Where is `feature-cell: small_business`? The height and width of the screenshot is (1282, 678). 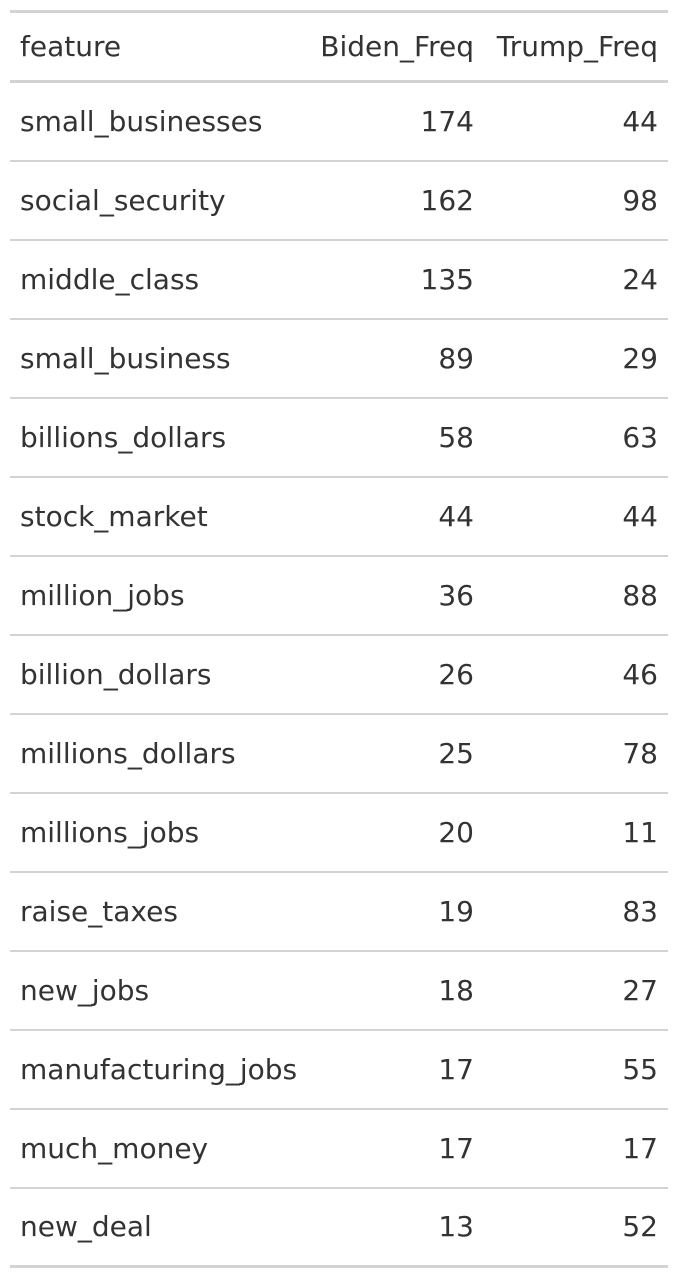 feature-cell: small_business is located at coordinates (155, 357).